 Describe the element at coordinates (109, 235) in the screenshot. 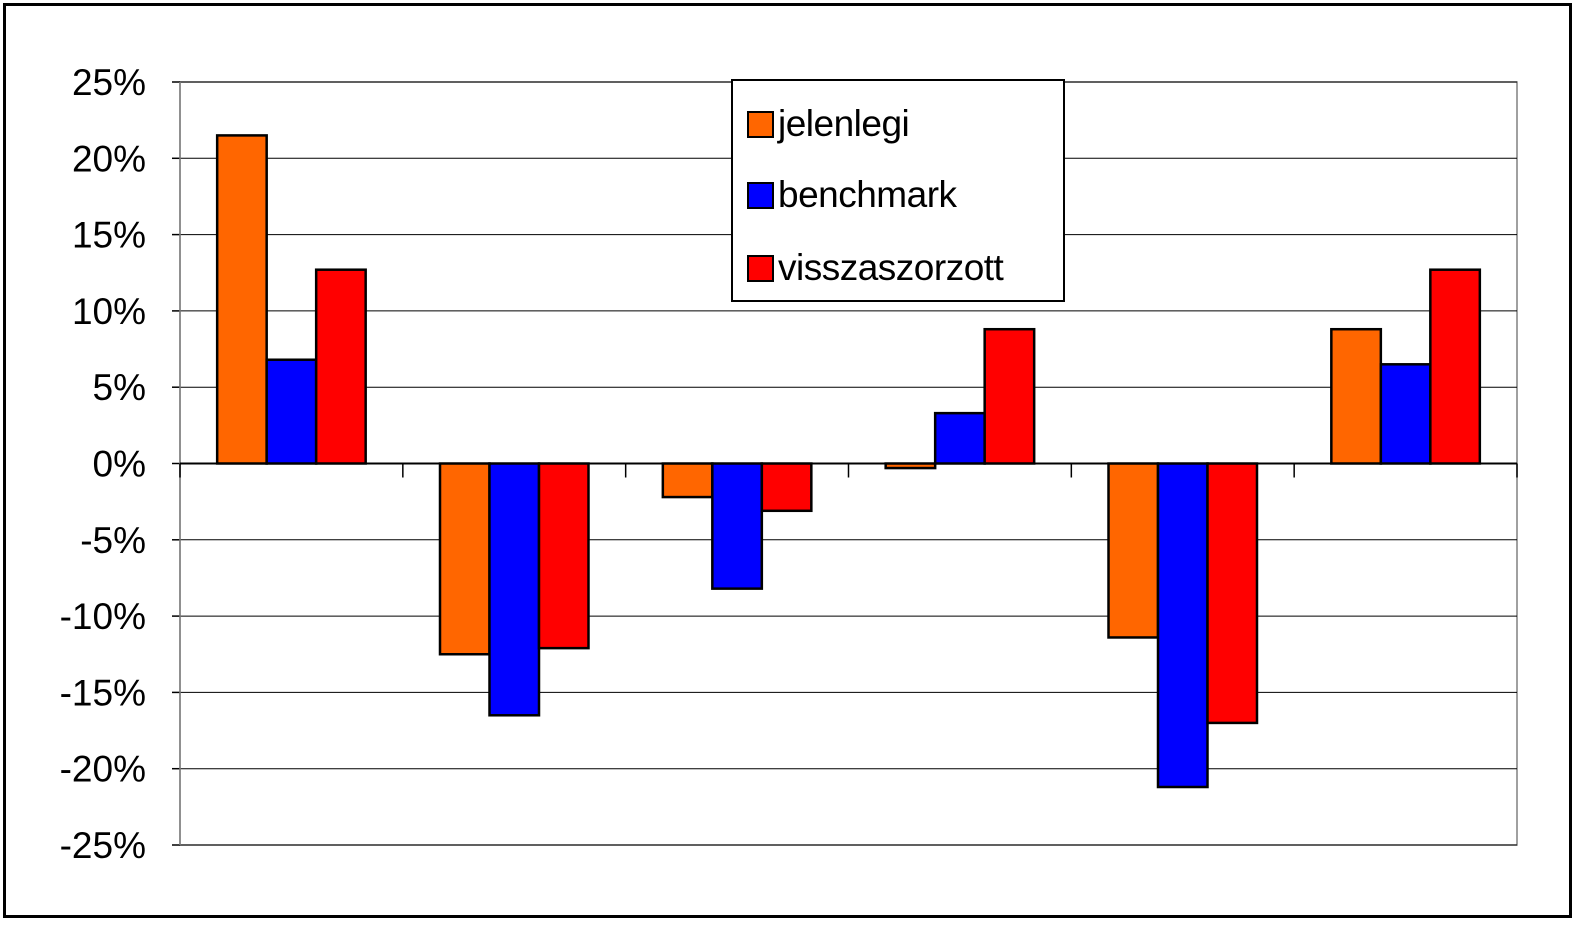

I see `y-tick-label: 15%` at that location.